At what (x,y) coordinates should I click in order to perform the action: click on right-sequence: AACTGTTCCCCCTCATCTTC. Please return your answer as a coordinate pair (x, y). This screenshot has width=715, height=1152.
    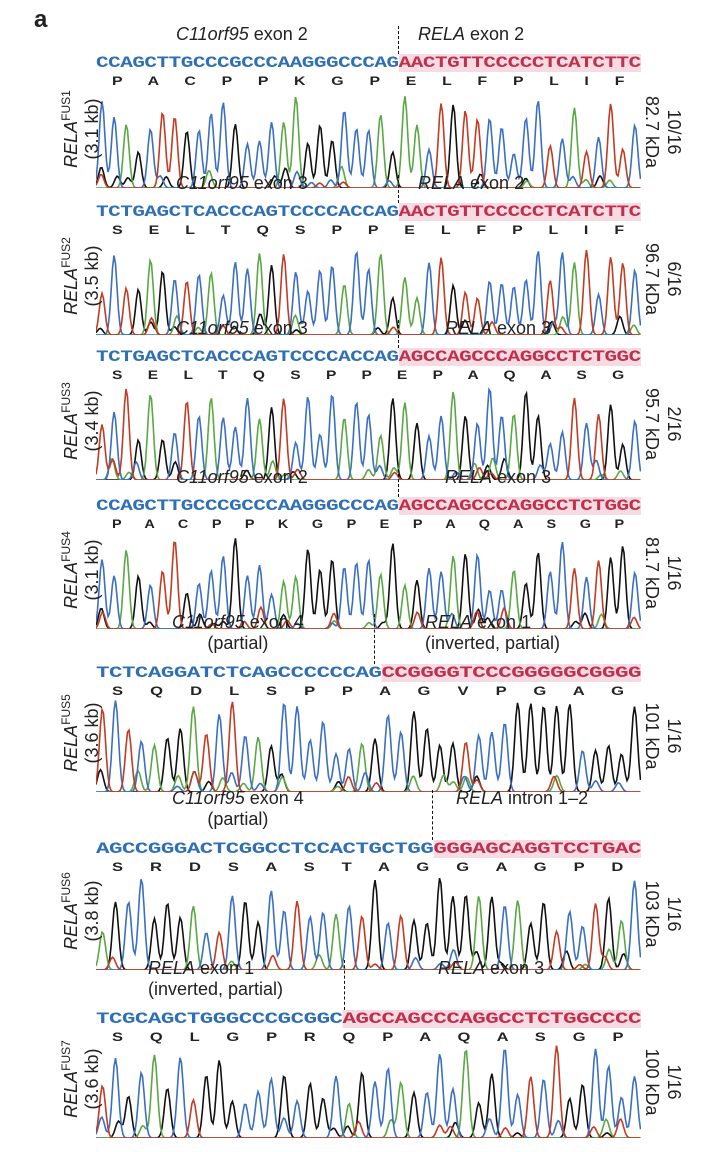
    Looking at the image, I should click on (519, 212).